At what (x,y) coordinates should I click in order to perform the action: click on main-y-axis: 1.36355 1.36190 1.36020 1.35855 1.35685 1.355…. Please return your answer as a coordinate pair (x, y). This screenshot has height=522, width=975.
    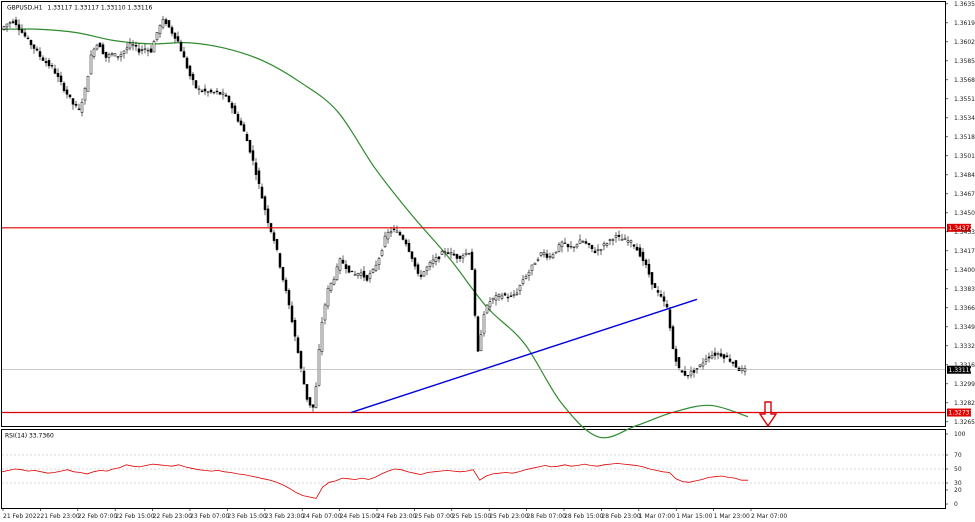
    Looking at the image, I should click on (960, 213).